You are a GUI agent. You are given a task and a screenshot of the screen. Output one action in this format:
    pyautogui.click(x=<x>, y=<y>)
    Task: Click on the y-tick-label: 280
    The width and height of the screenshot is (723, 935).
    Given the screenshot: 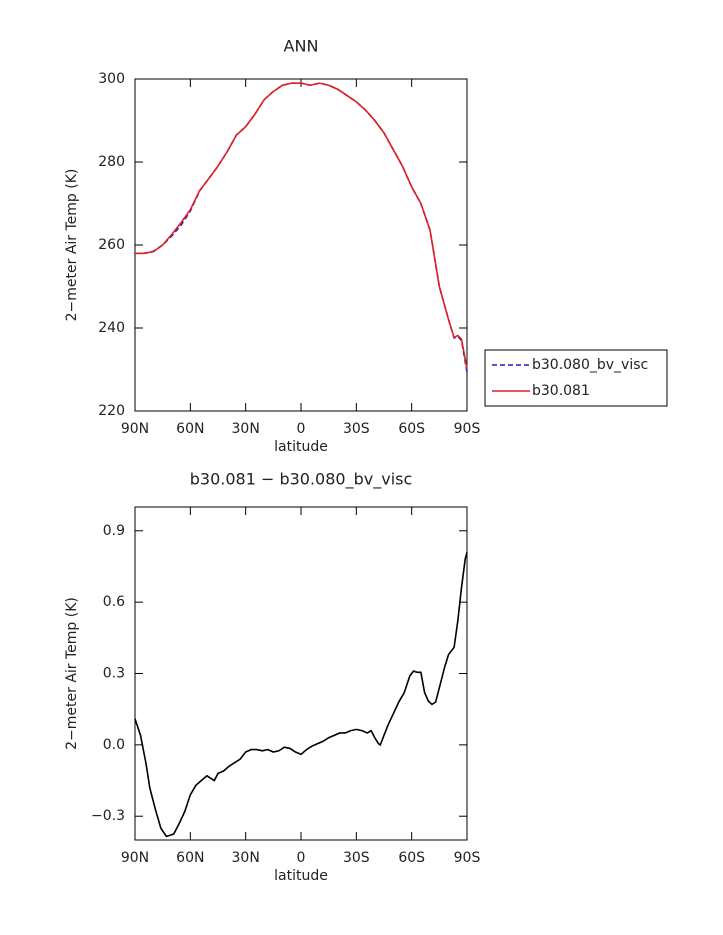 What is the action you would take?
    pyautogui.click(x=111, y=162)
    